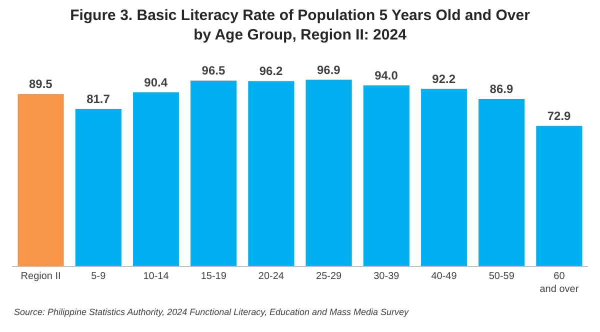 The width and height of the screenshot is (600, 332). I want to click on data-label: 96.9, so click(328, 69).